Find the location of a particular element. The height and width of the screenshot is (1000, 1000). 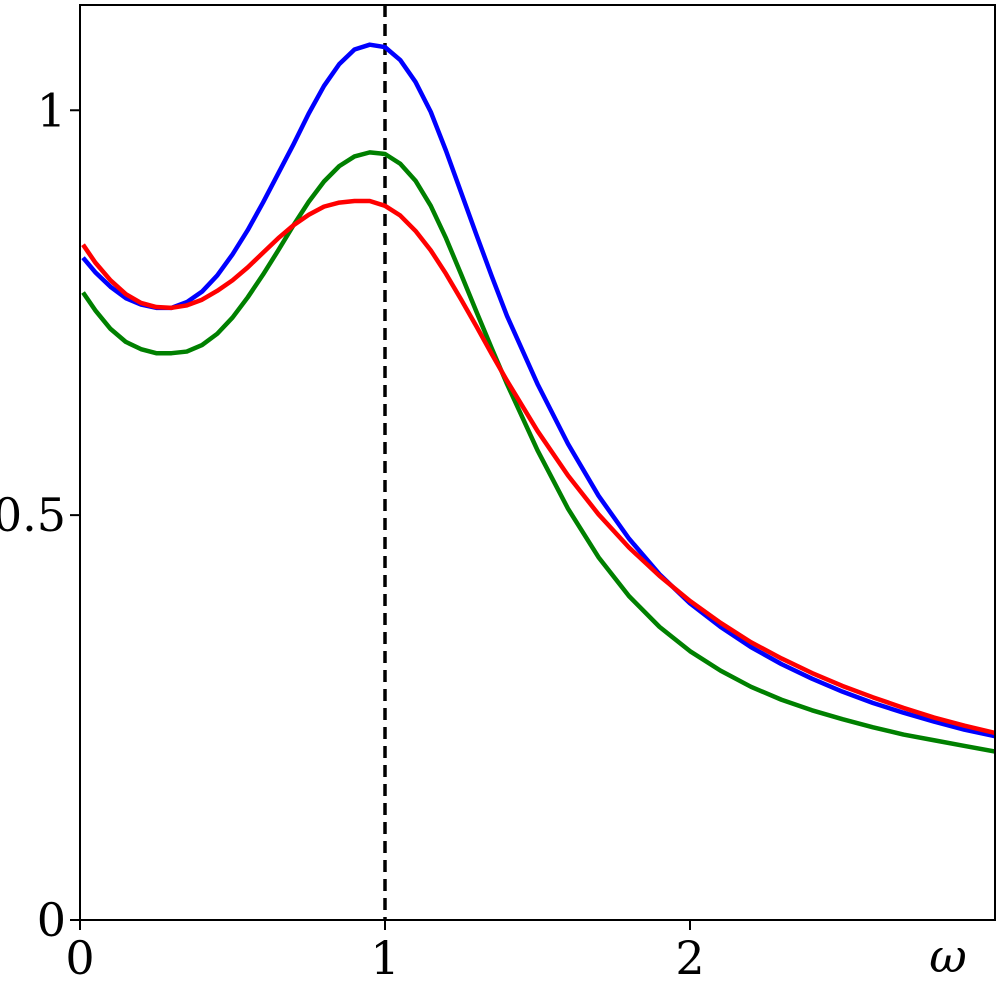

y-tick-label-1: 1 is located at coordinates (51, 110).